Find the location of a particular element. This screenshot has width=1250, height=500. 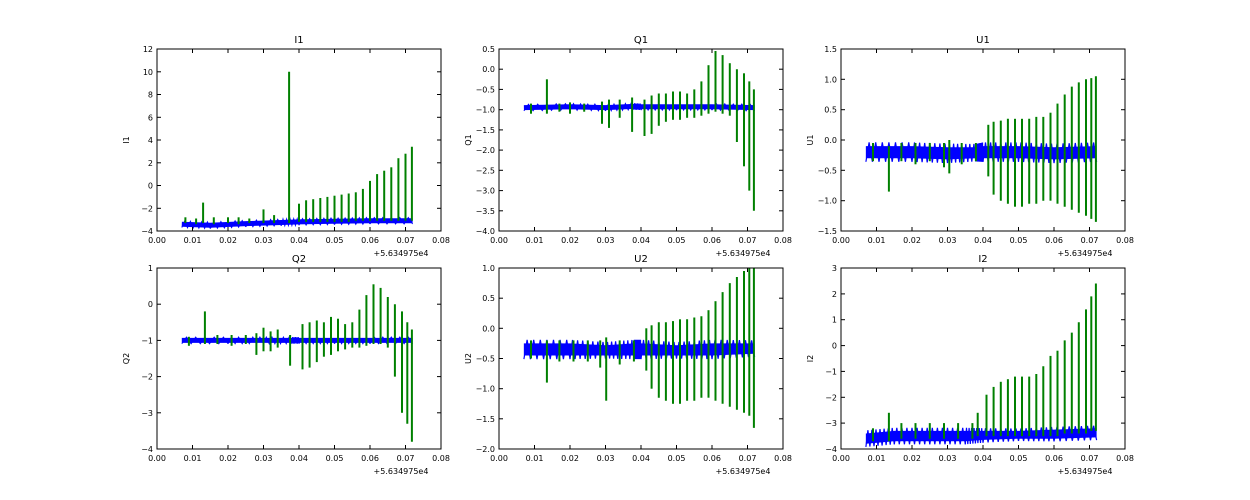

y-tick-label: 8 is located at coordinates (150, 95).